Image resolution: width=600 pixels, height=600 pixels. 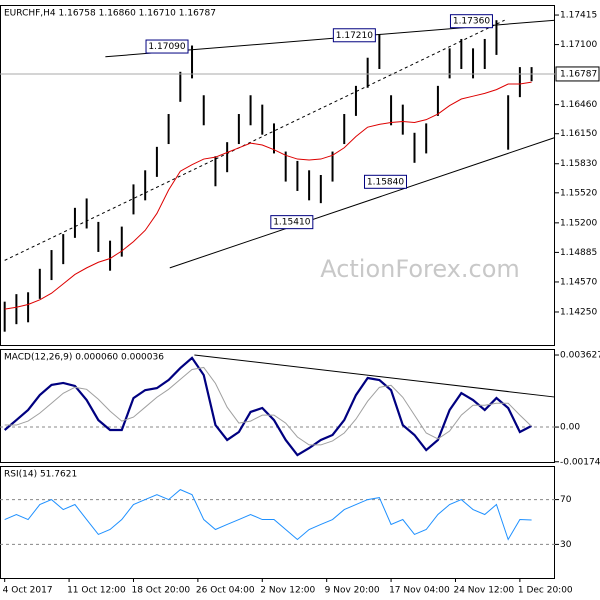 What do you see at coordinates (352, 591) in the screenshot?
I see `x-tick-label: 9 Nov 20:00` at bounding box center [352, 591].